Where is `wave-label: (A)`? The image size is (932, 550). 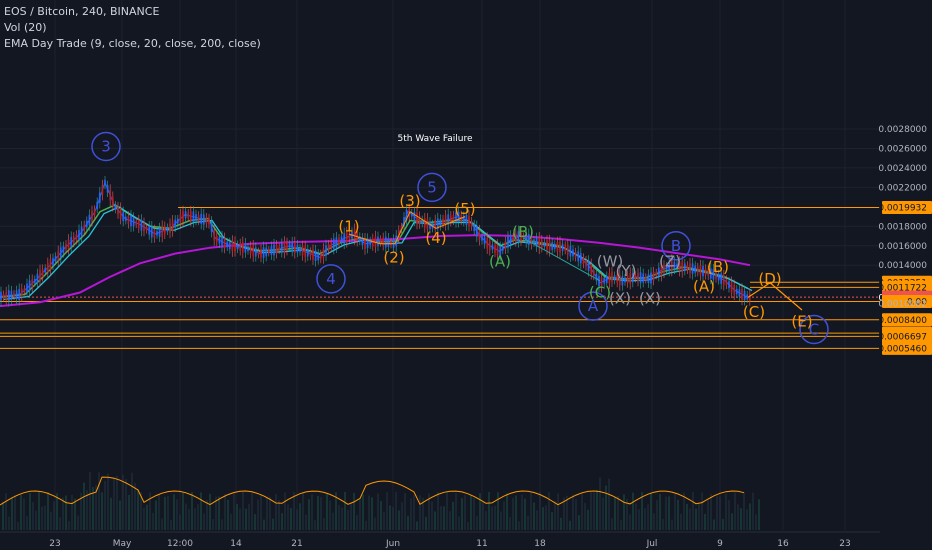 wave-label: (A) is located at coordinates (704, 287).